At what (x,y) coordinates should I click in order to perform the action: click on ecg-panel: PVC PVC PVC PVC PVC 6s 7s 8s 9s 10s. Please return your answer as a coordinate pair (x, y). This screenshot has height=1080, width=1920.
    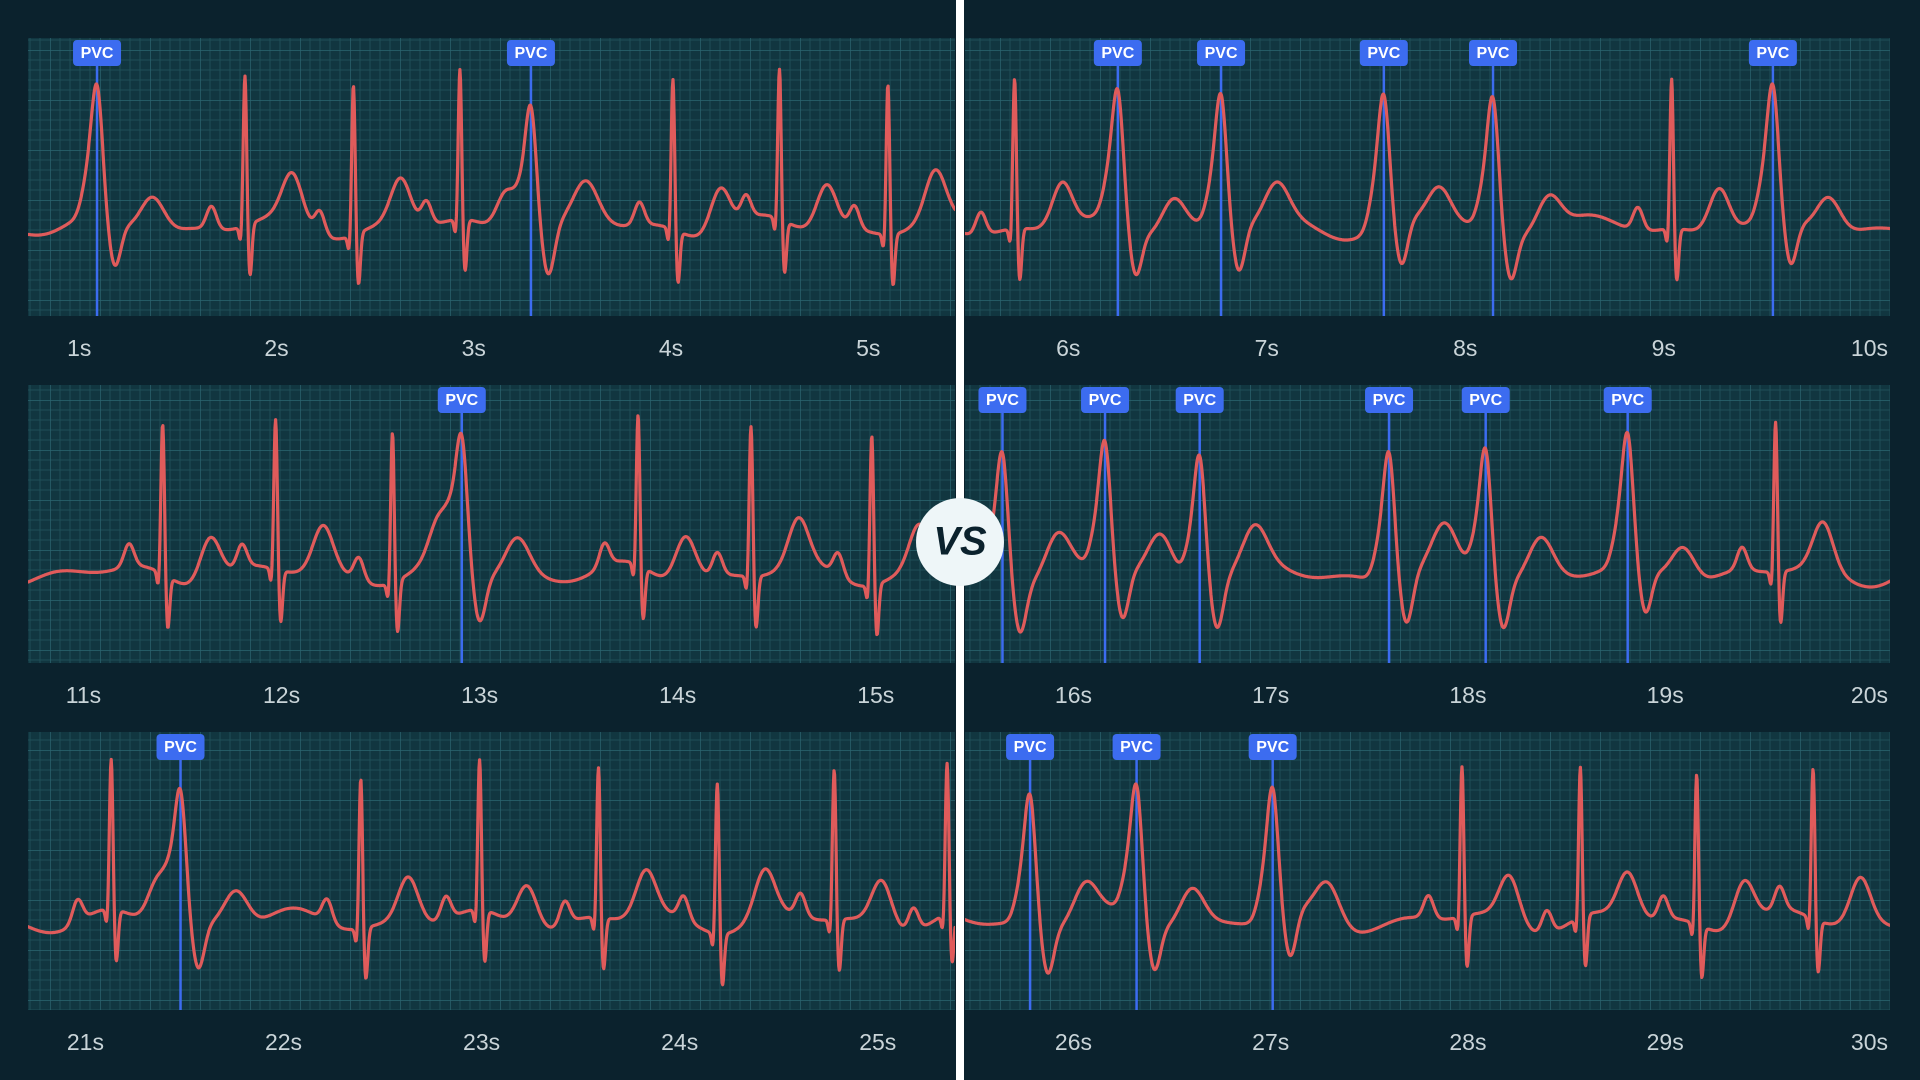
    Looking at the image, I should click on (1427, 199).